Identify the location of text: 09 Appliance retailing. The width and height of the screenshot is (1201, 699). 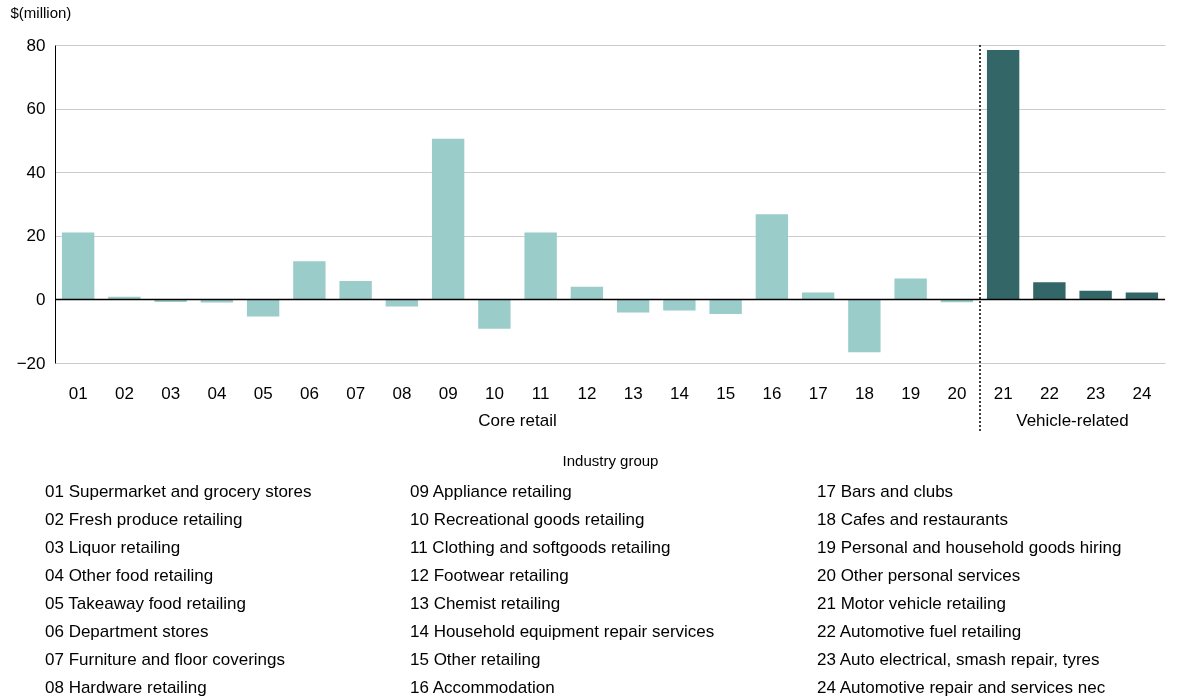
(491, 492).